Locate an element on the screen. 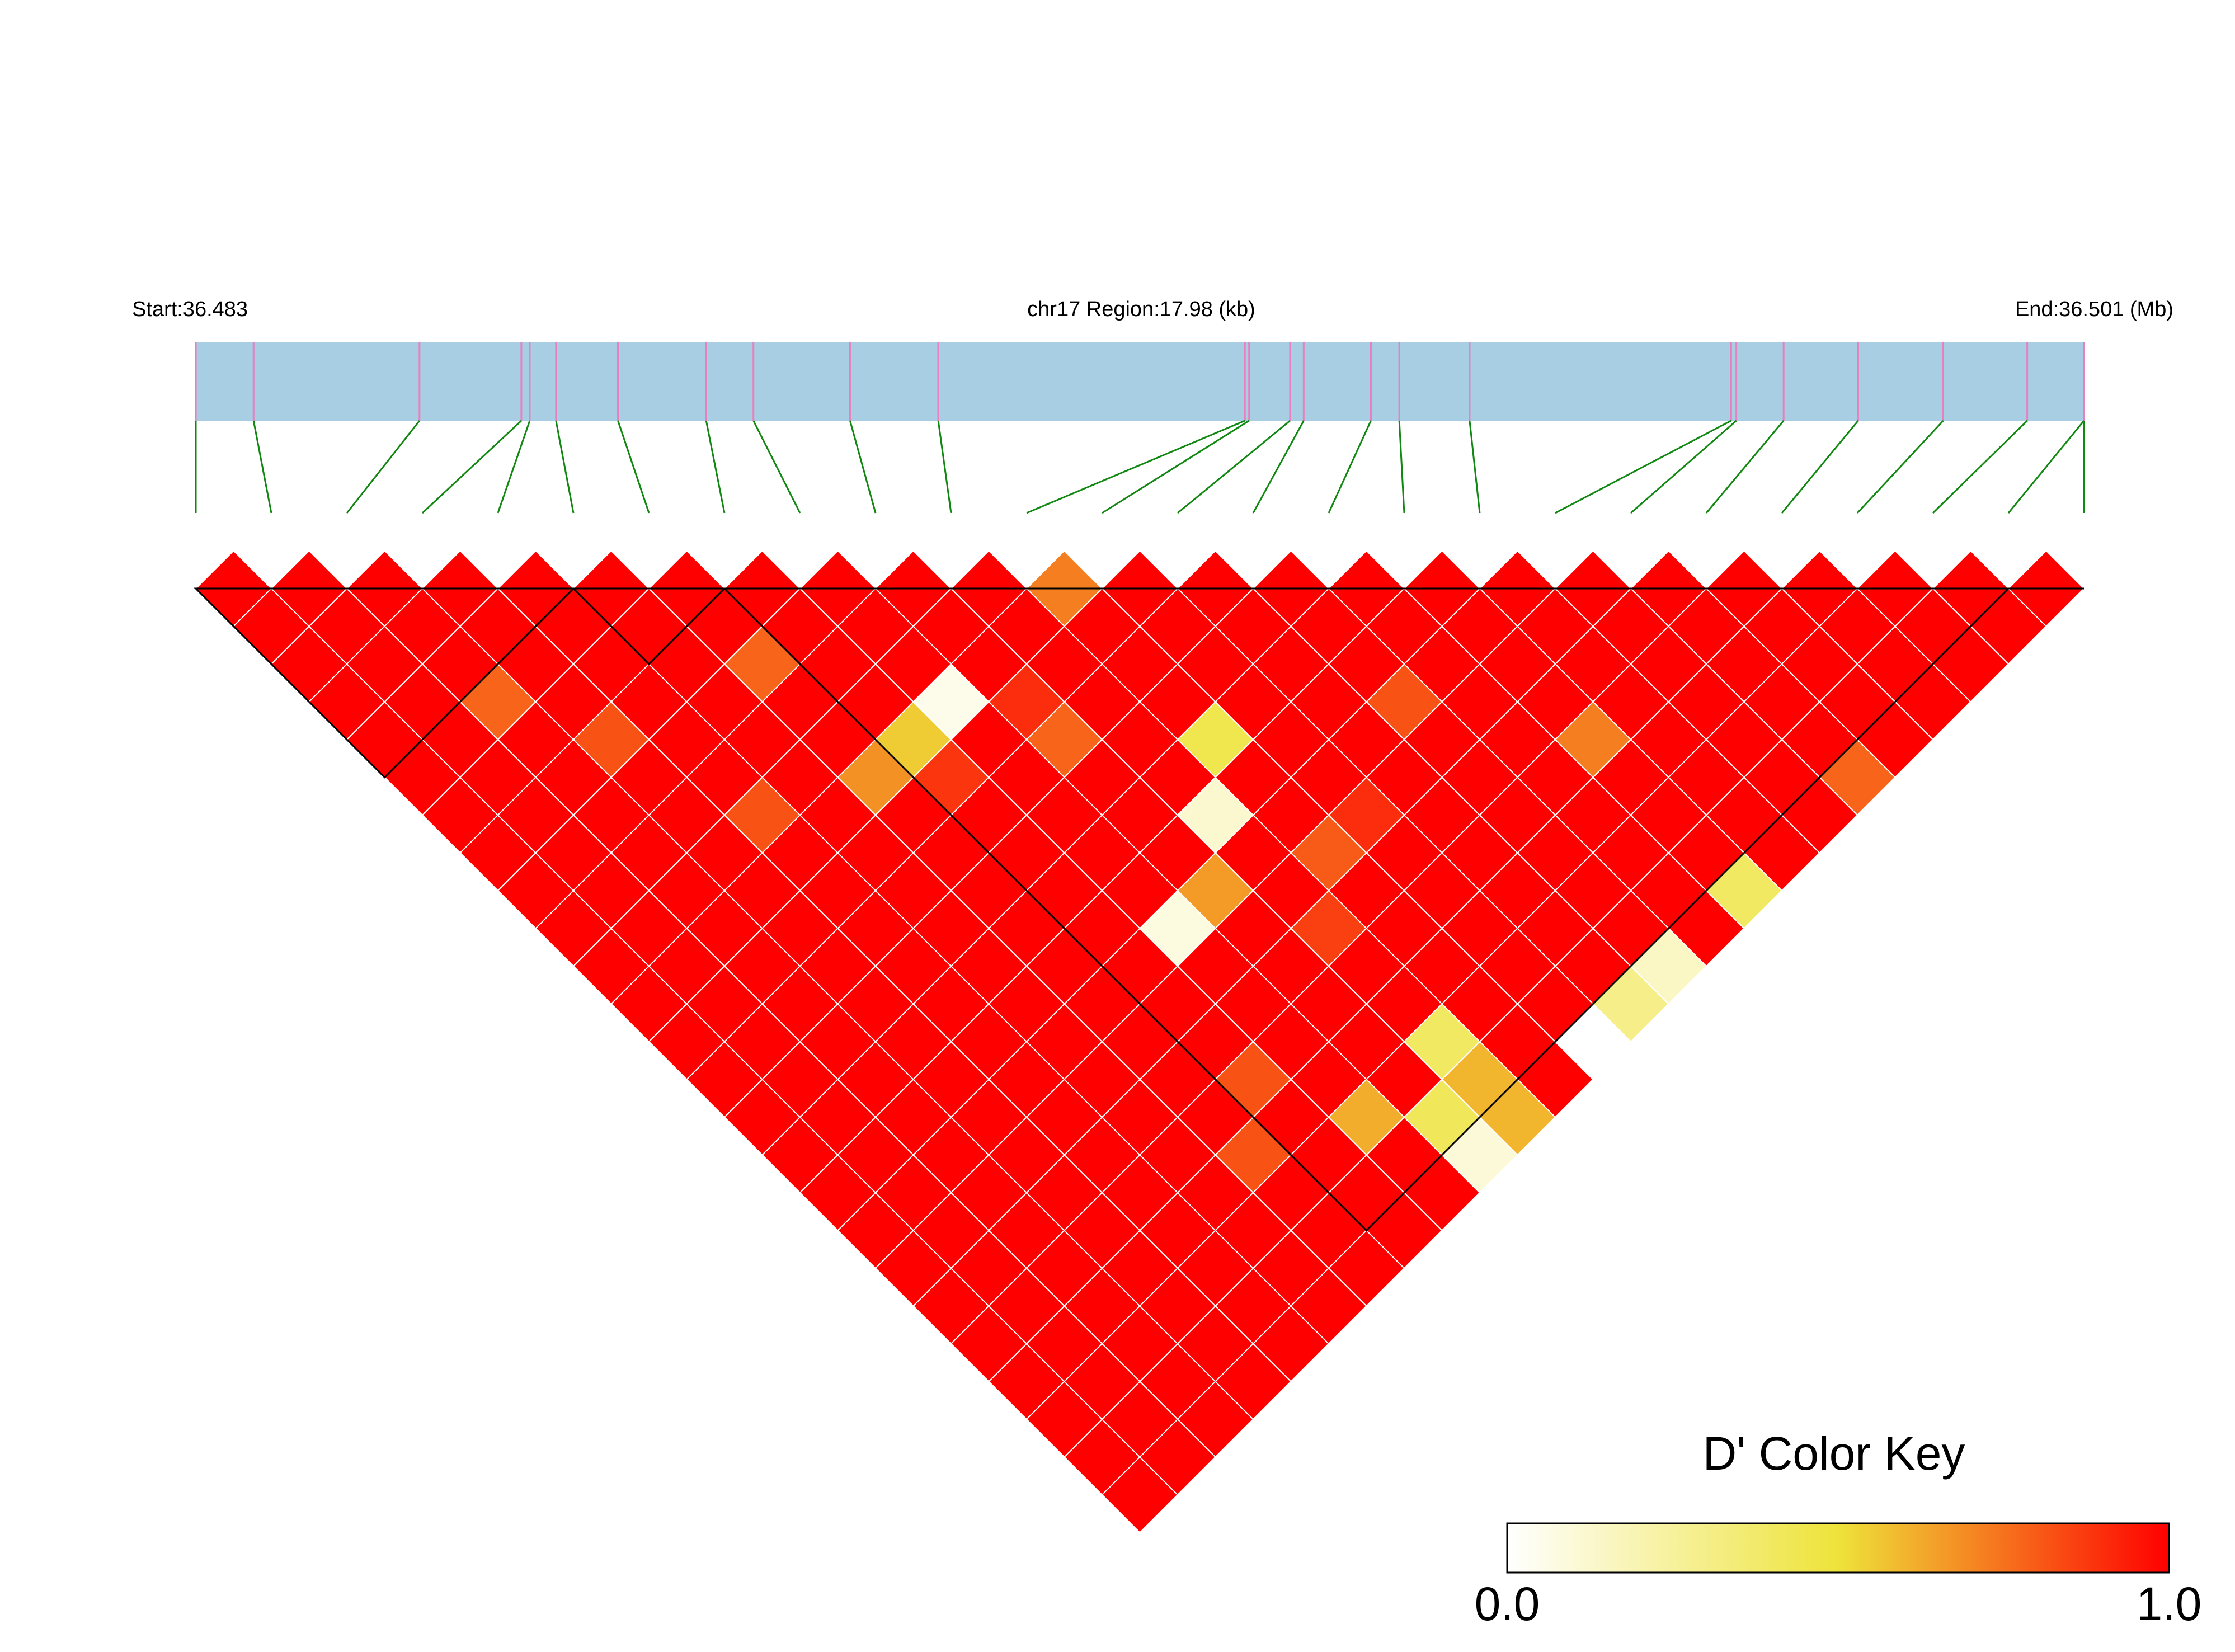  region-label: chr17 Region:17.98 (kb) is located at coordinates (1141, 310).